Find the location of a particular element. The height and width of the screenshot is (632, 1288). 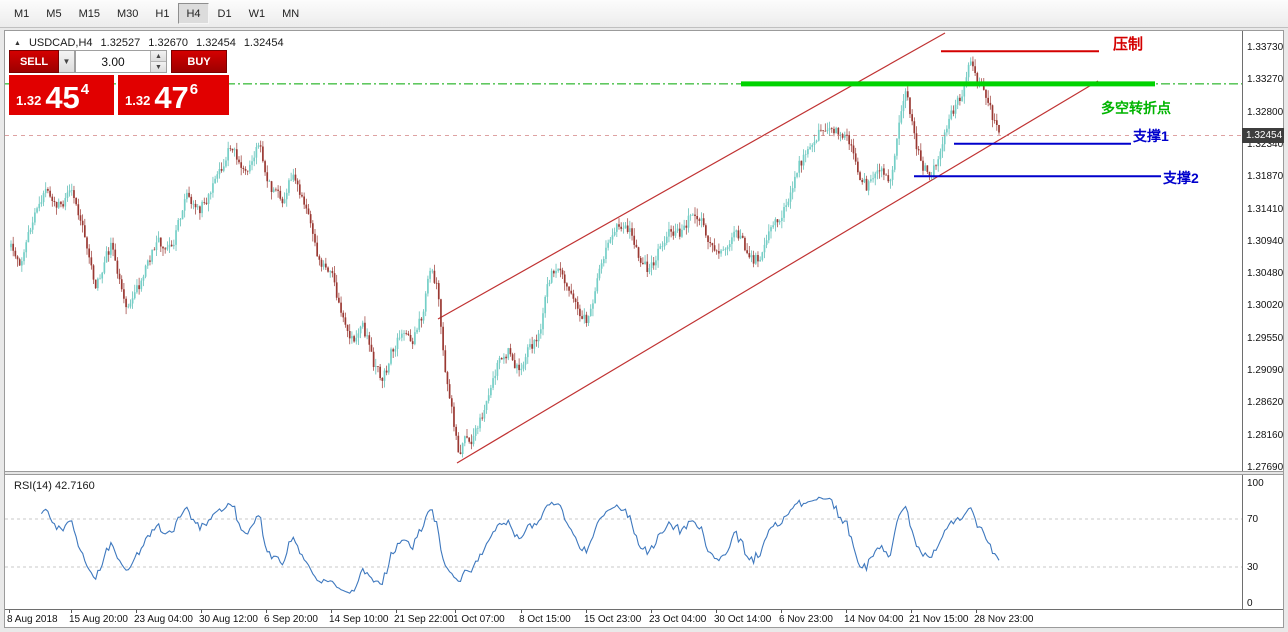

time-tick-label: 8 Oct 15:00 is located at coordinates (545, 619).